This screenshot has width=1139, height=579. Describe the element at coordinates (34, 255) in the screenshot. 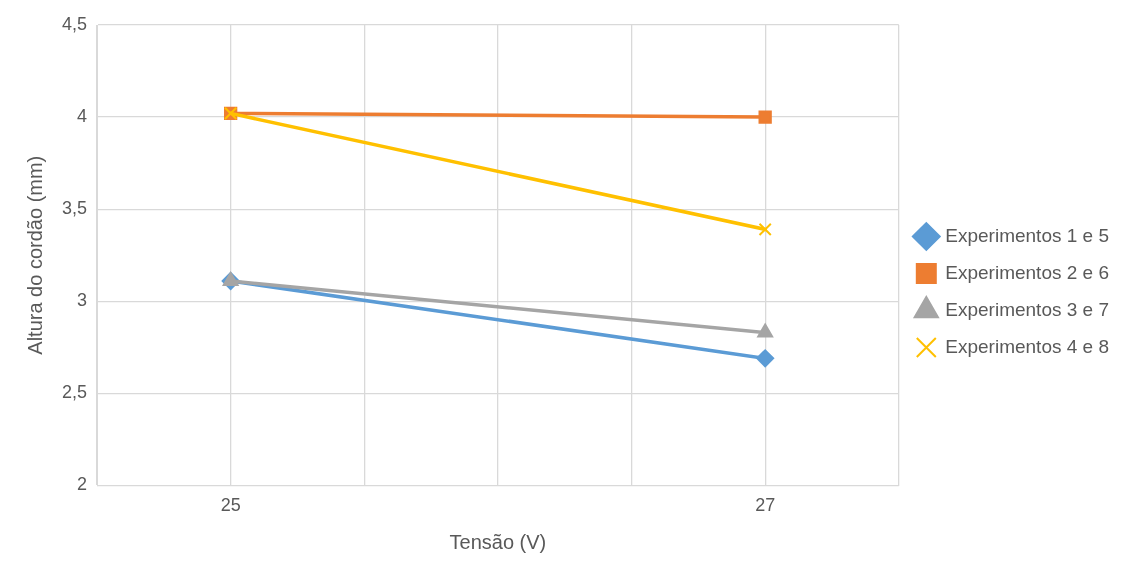

I see `y-axis-title: Altura do cordão (mm)` at that location.